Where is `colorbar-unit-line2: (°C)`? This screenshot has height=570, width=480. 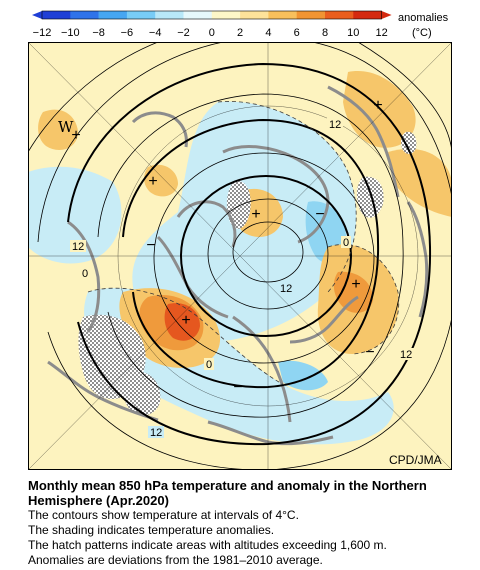 colorbar-unit-line2: (°C) is located at coordinates (422, 33).